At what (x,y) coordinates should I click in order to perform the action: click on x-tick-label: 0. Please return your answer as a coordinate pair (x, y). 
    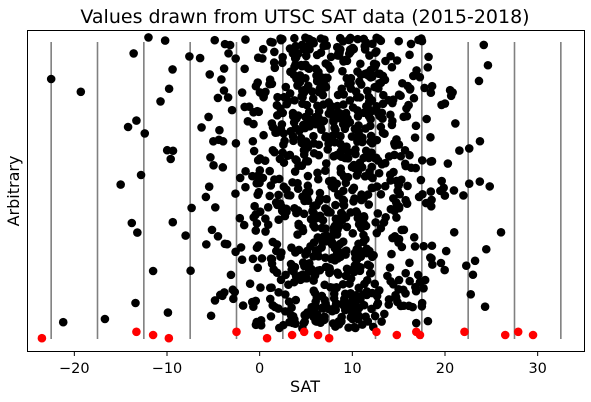
    Looking at the image, I should click on (259, 369).